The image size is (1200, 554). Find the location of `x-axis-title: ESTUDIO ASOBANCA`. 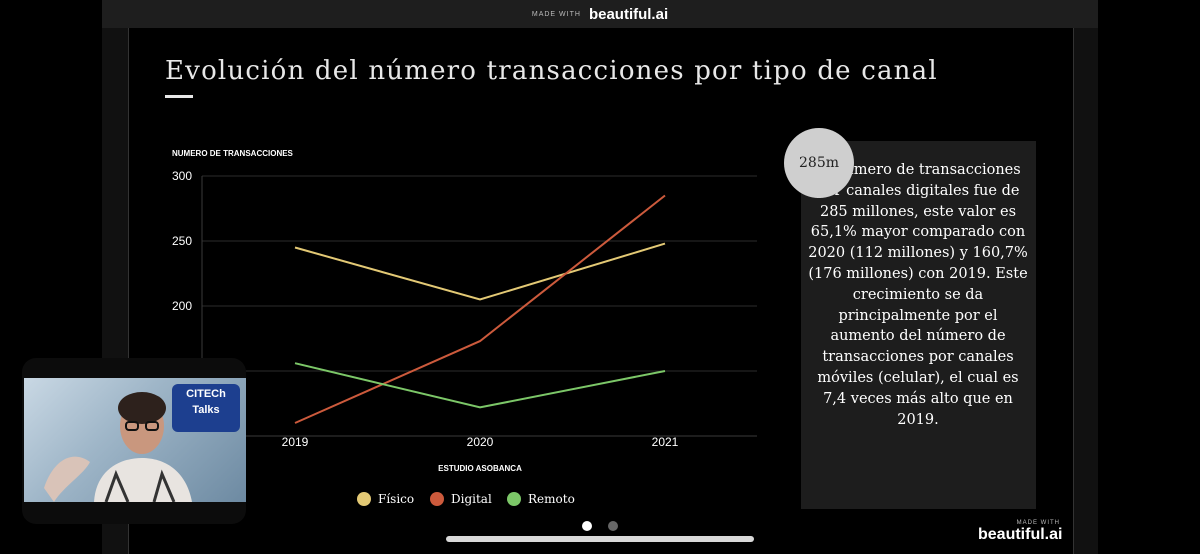

x-axis-title: ESTUDIO ASOBANCA is located at coordinates (480, 468).